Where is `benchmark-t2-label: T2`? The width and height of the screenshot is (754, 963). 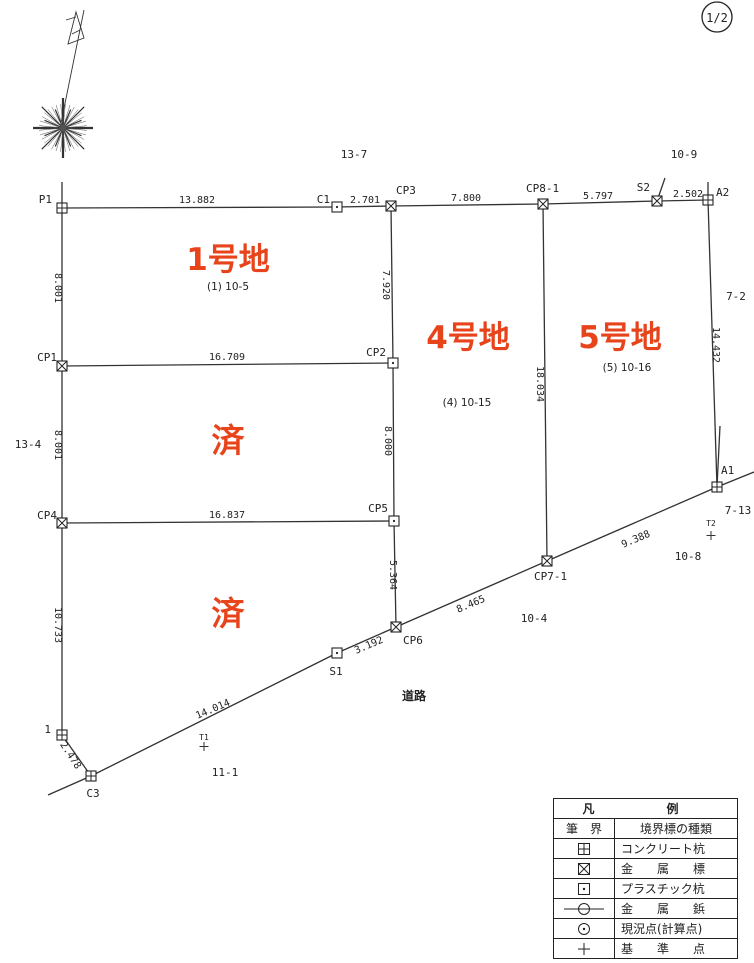
benchmark-t2-label: T2 is located at coordinates (711, 523).